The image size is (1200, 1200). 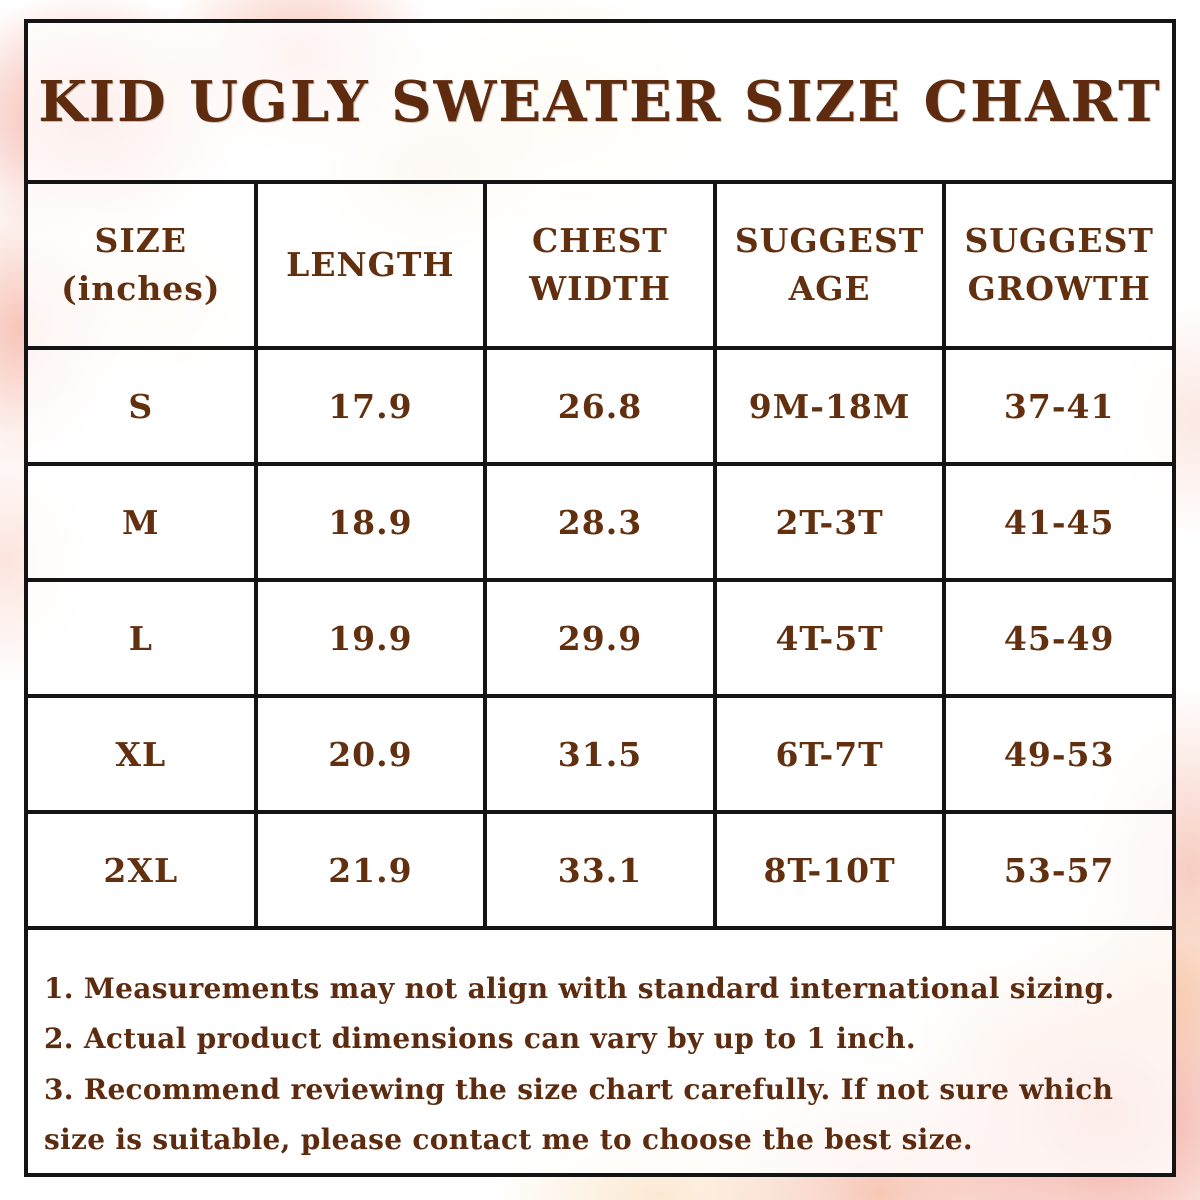 I want to click on row-xl-chest-width: 31.5, so click(x=600, y=754).